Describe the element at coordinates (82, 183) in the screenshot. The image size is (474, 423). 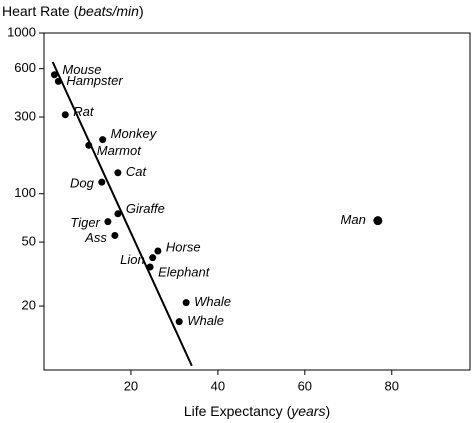
I see `point-label: Dog` at that location.